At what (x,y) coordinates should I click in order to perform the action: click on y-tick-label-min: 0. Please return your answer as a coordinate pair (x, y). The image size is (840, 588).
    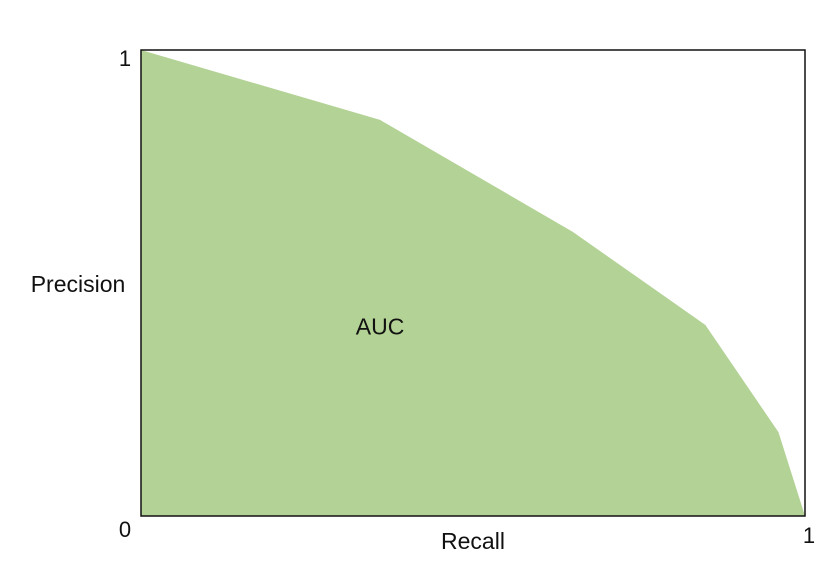
    Looking at the image, I should click on (125, 529).